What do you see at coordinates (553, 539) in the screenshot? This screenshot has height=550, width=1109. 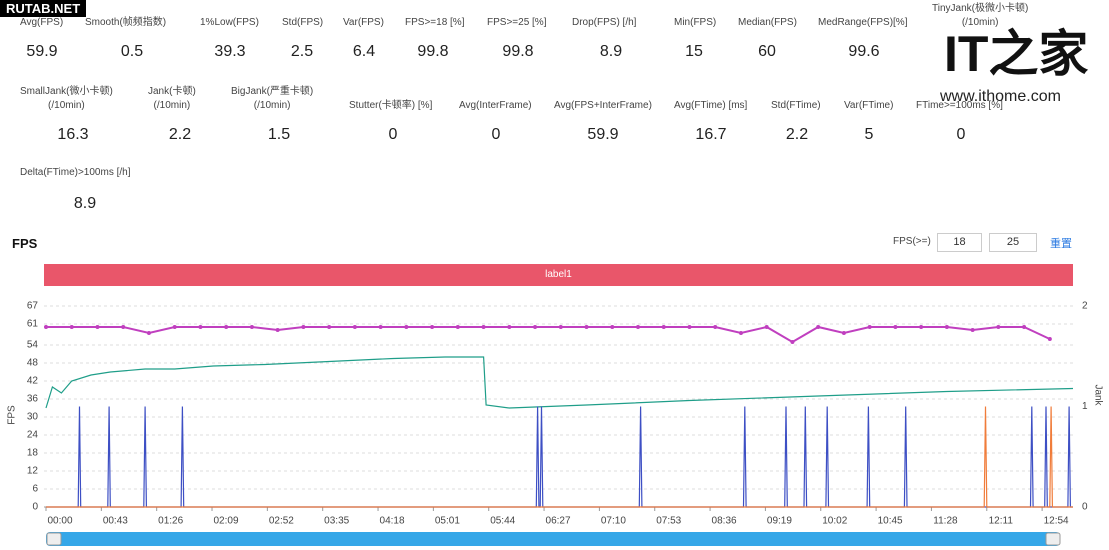 I see `scrollbar` at bounding box center [553, 539].